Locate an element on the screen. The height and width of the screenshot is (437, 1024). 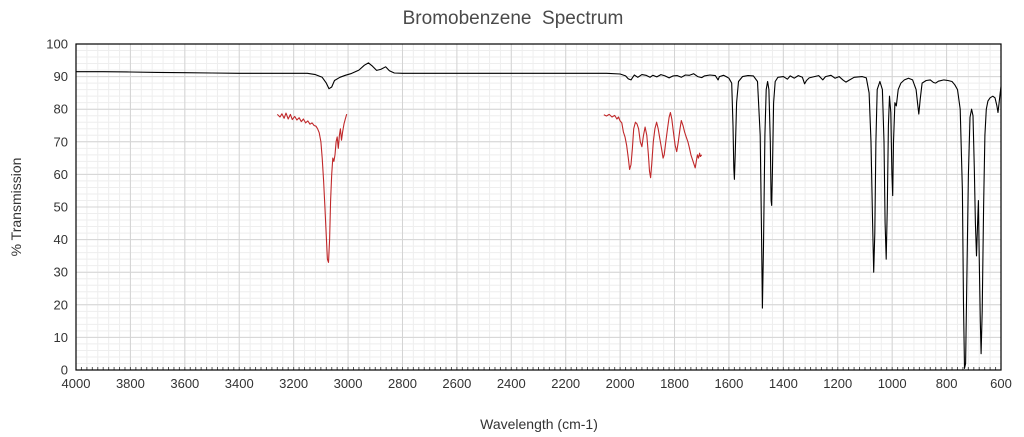
x-tick-label: 3600 is located at coordinates (184, 383).